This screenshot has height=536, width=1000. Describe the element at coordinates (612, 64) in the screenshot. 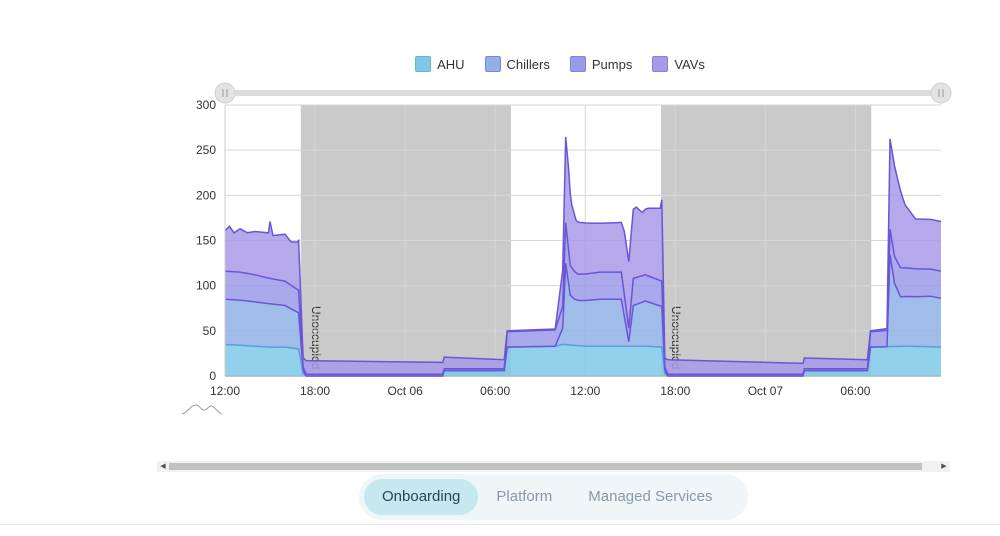

I see `legend-label: Pumps` at that location.